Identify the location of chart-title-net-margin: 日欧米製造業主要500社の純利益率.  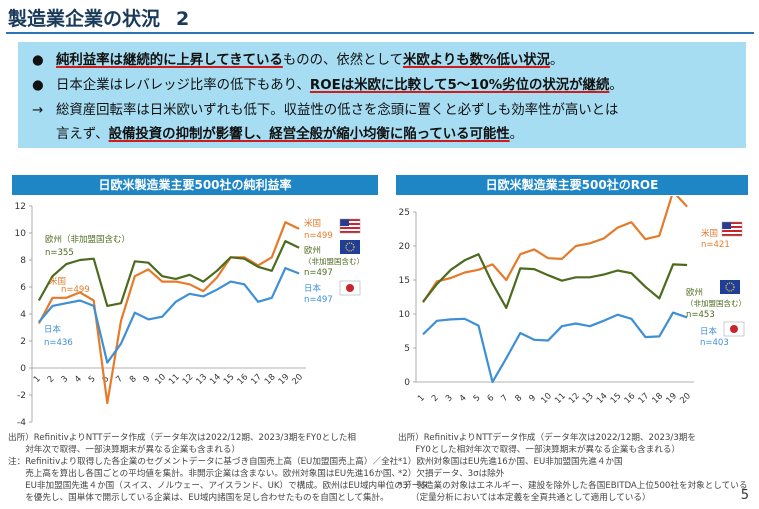
(195, 185).